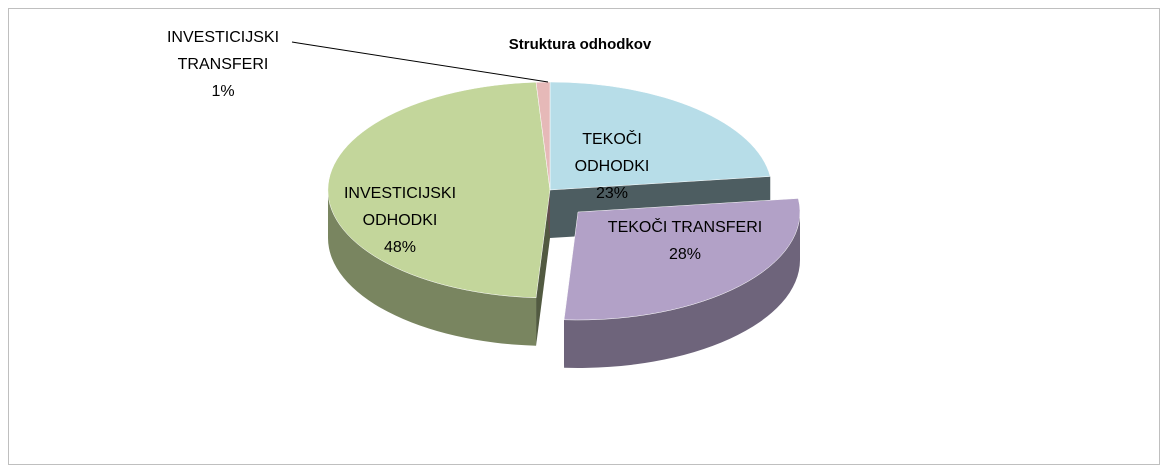 The width and height of the screenshot is (1169, 472). I want to click on data-label: TEKOČI ODHODKI 23%, so click(612, 166).